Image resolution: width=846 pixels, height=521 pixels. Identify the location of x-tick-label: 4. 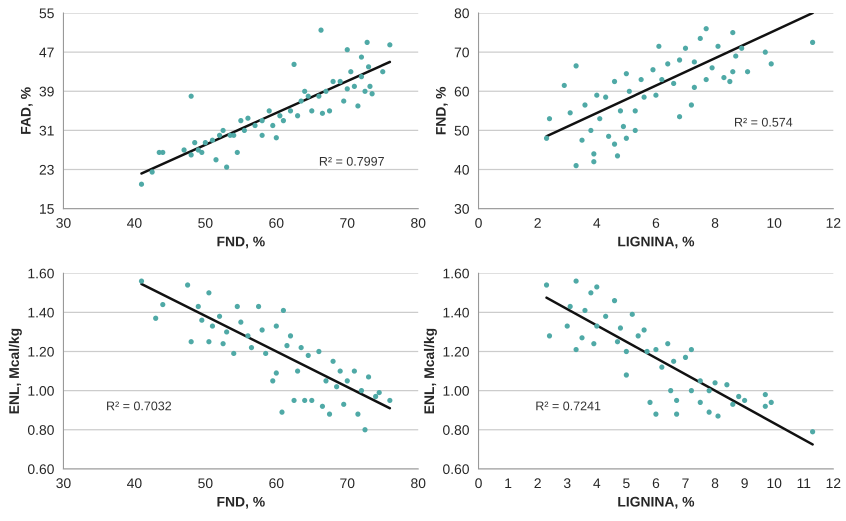
(596, 483).